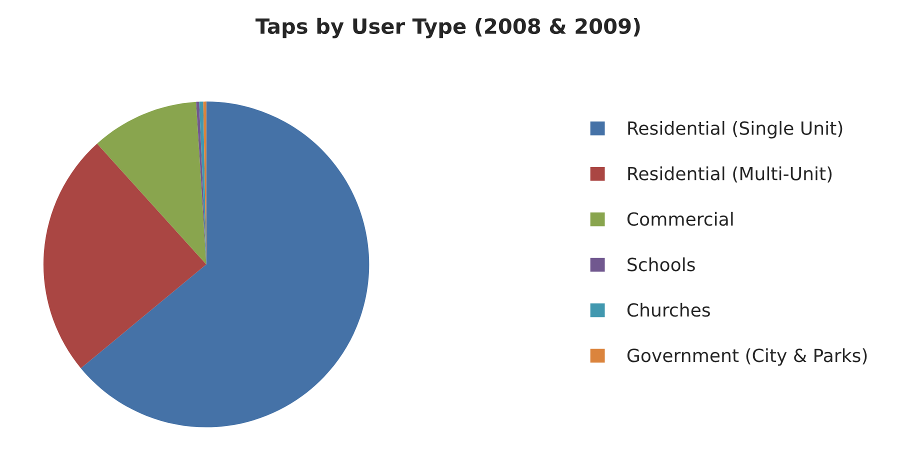  Describe the element at coordinates (668, 309) in the screenshot. I see `legend-label: Churches` at that location.